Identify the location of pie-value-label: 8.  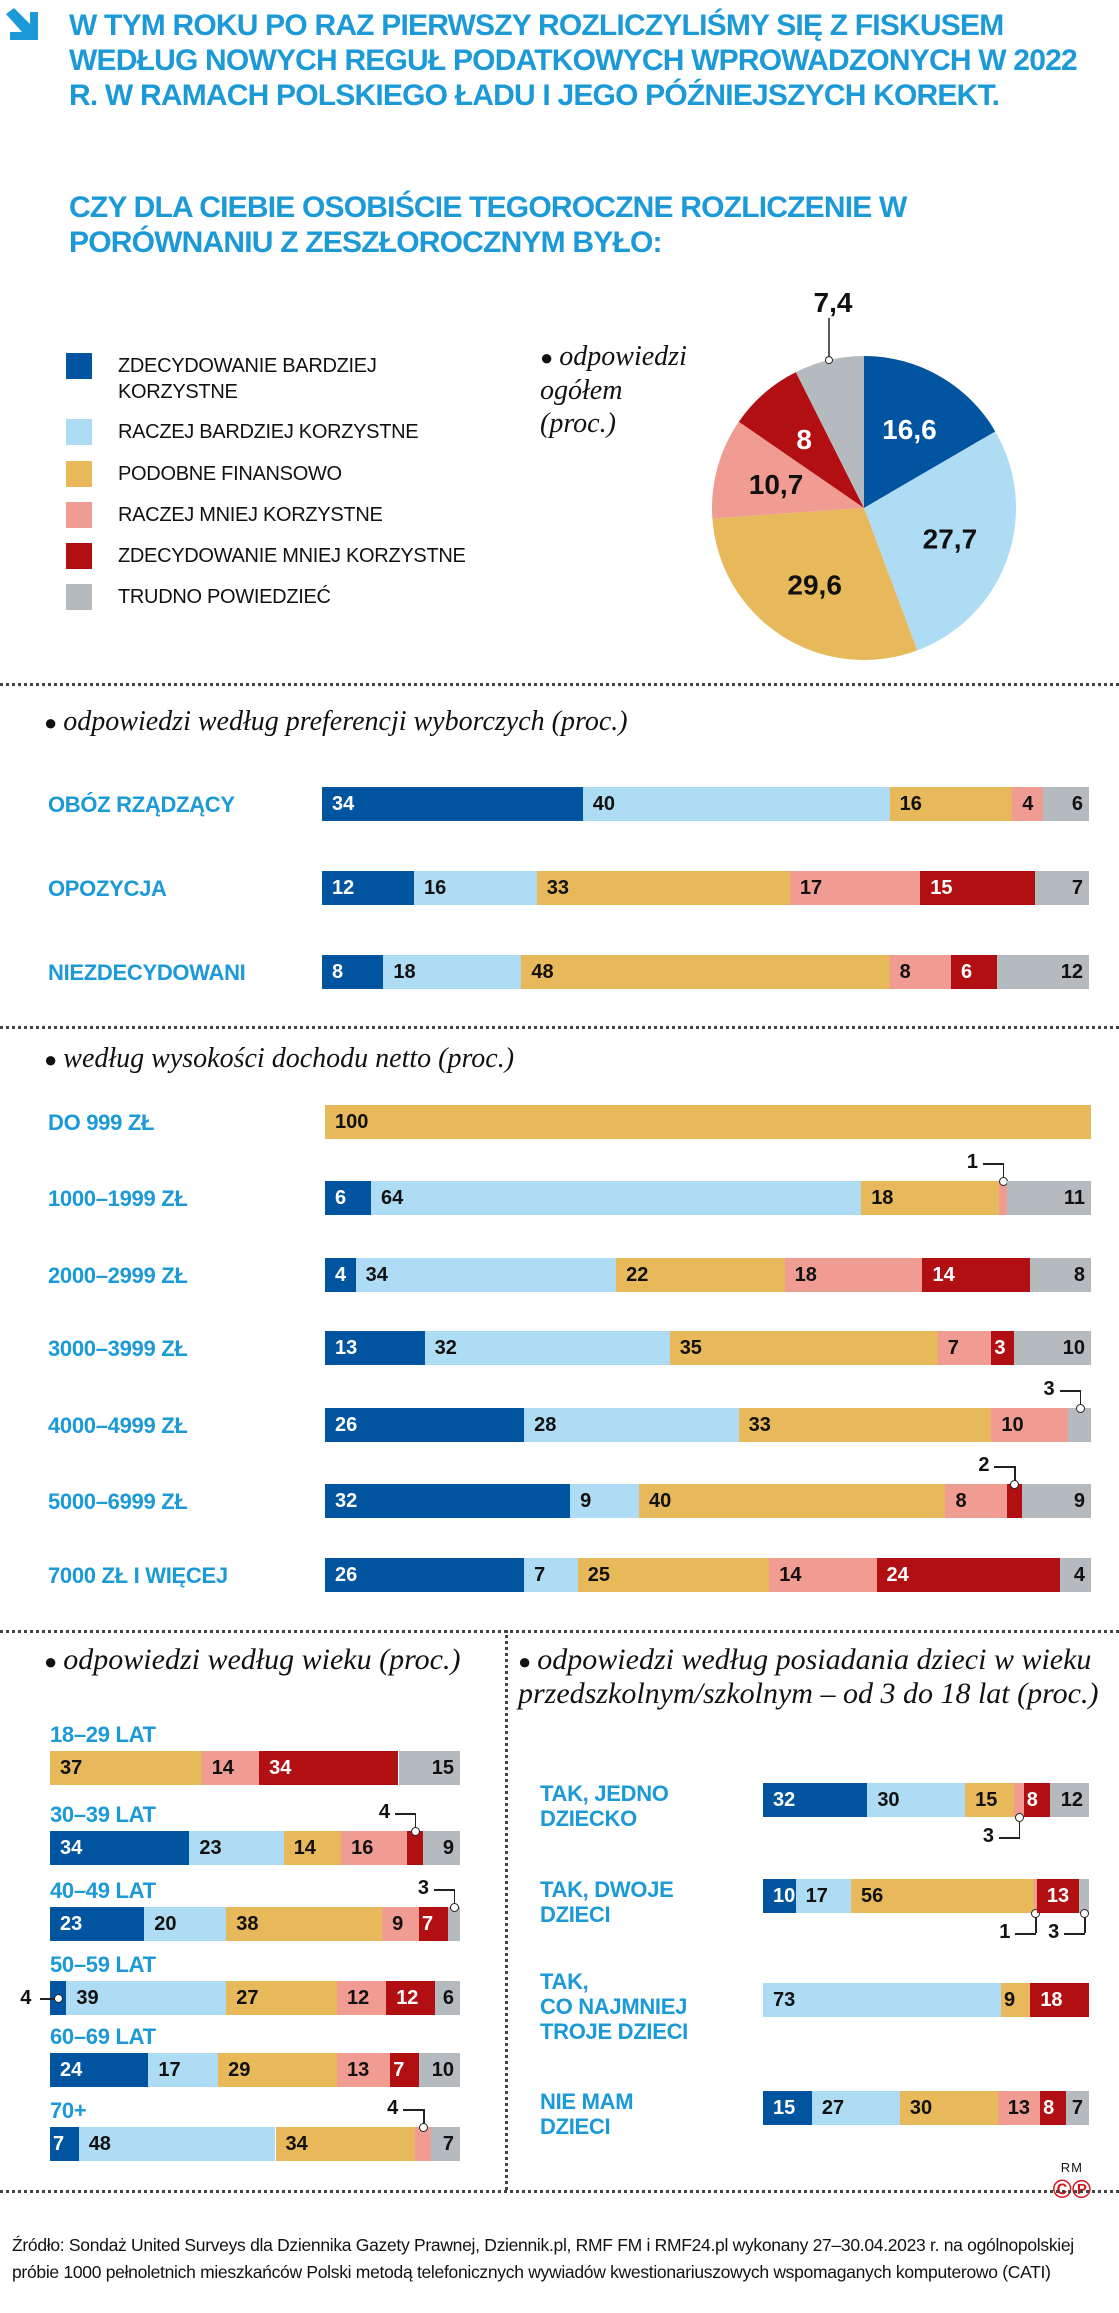
(804, 439).